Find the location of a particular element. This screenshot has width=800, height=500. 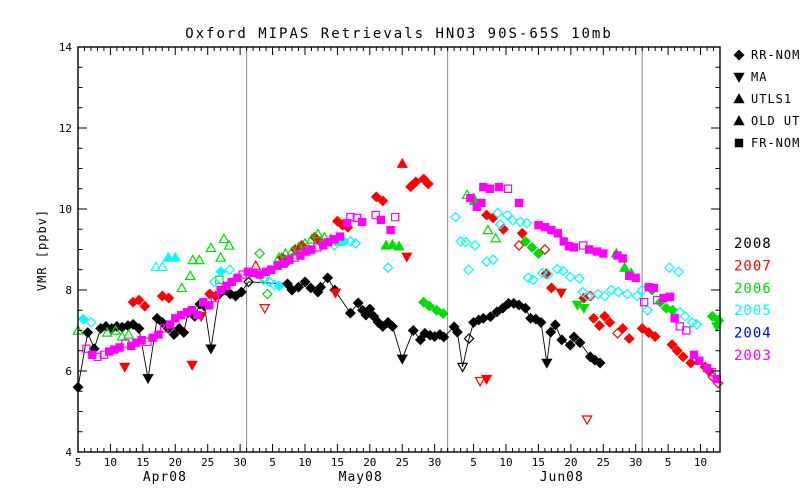

y-tick-label: 12 is located at coordinates (65, 128).